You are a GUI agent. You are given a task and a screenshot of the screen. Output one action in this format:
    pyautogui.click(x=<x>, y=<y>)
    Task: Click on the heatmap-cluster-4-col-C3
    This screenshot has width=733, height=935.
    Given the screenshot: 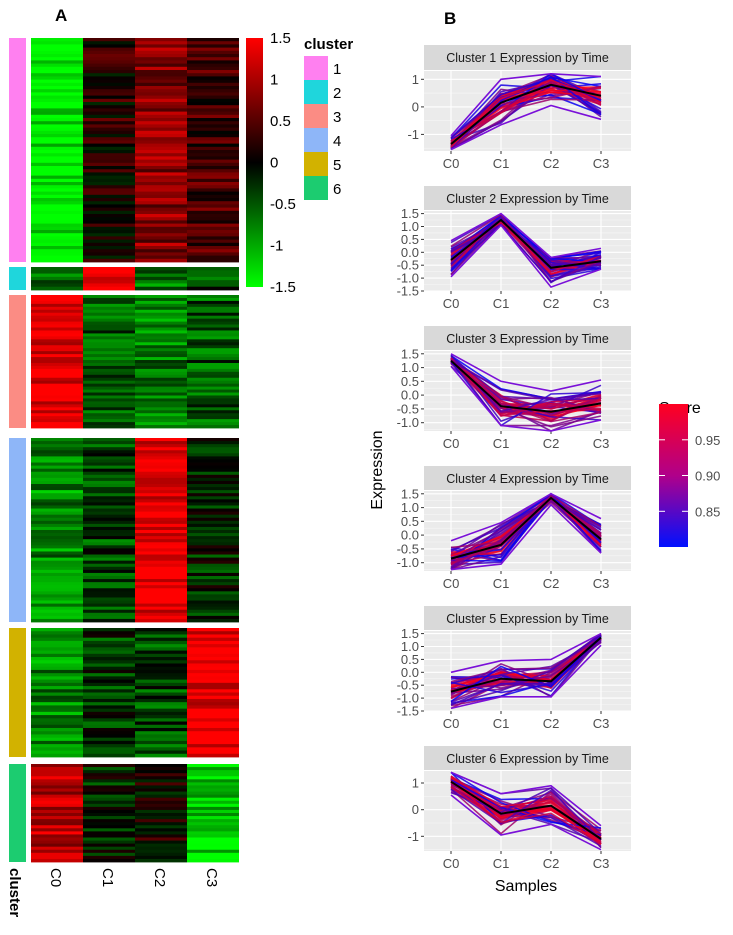 What is the action you would take?
    pyautogui.click(x=213, y=530)
    